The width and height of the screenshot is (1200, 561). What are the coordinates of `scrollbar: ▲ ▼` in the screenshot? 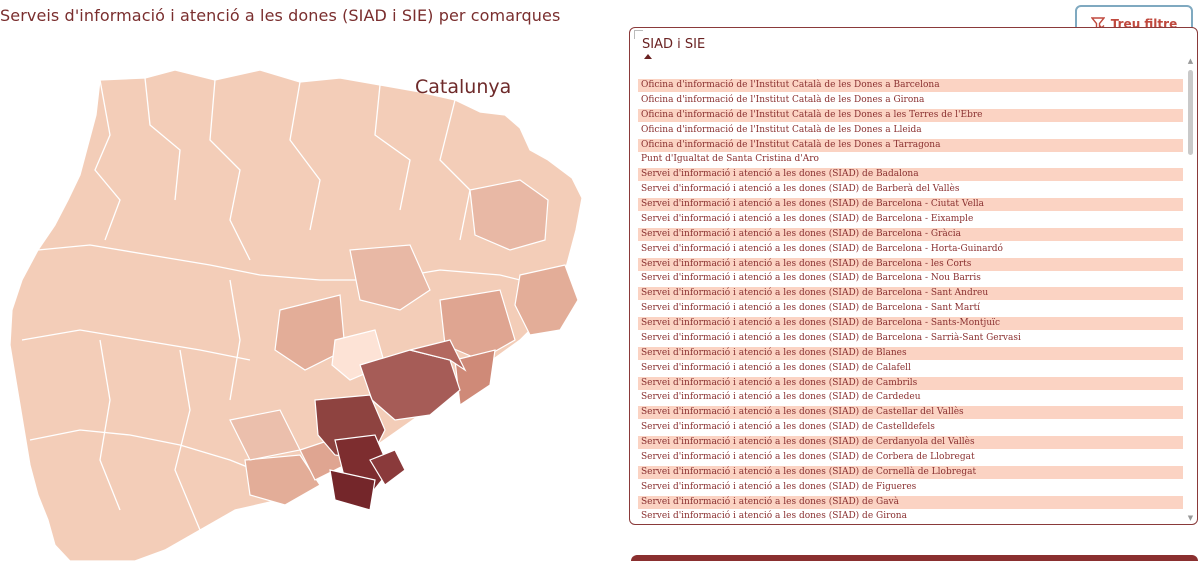 It's located at (1190, 290).